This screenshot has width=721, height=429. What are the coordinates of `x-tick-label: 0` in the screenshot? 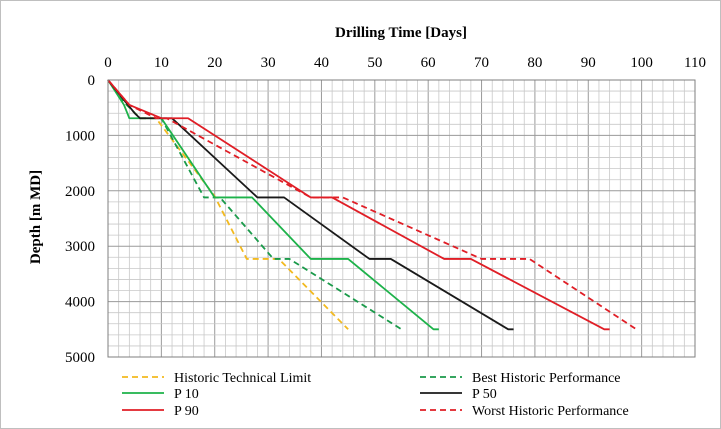 It's located at (108, 63).